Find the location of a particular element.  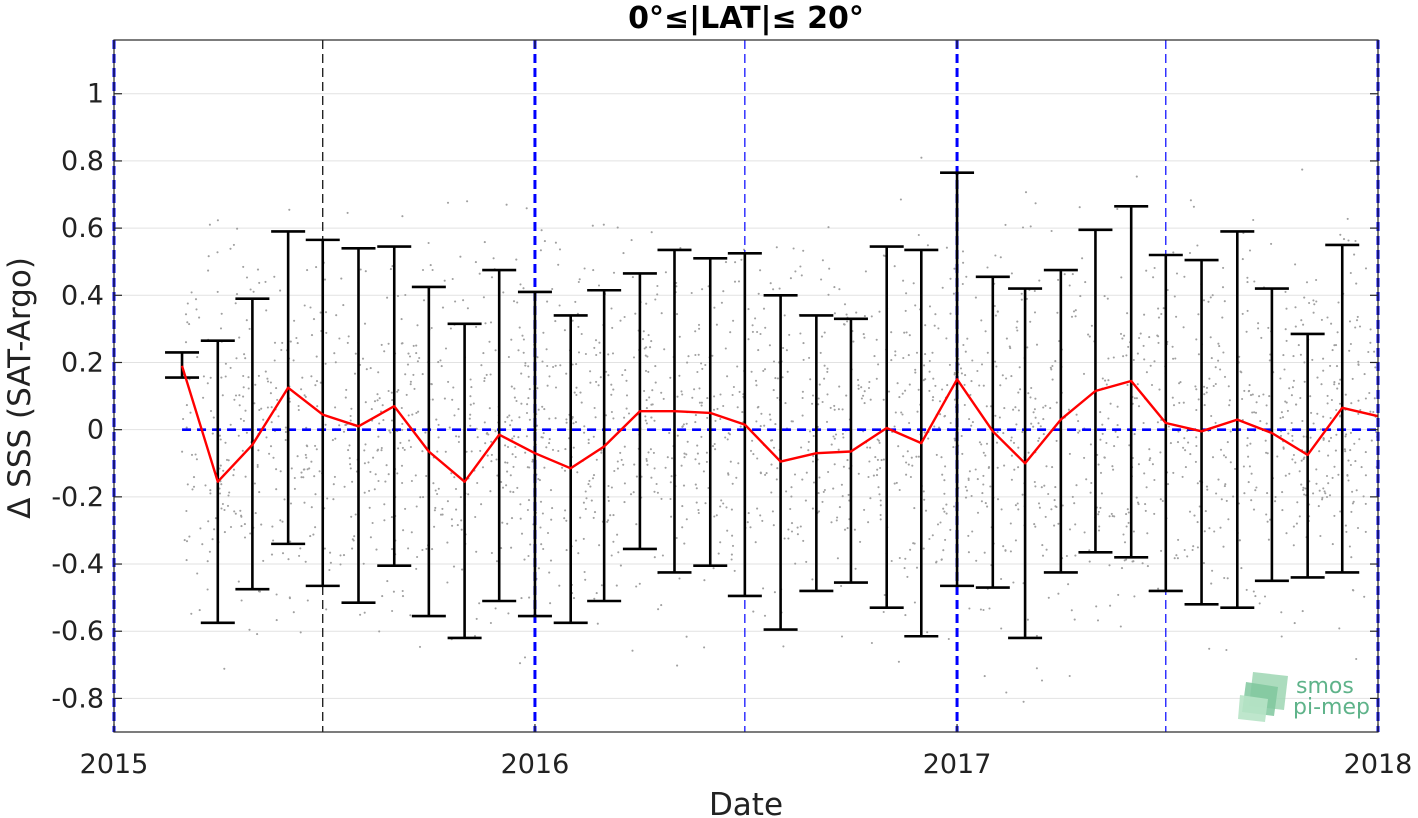

y-tick-label: 1 is located at coordinates (95, 94).